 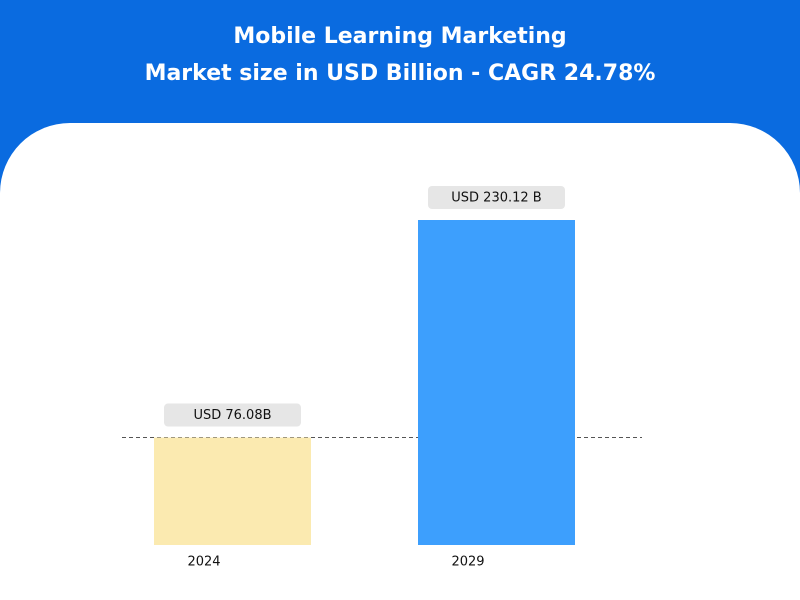 What do you see at coordinates (203, 562) in the screenshot?
I see `x-tick-label: 2024` at bounding box center [203, 562].